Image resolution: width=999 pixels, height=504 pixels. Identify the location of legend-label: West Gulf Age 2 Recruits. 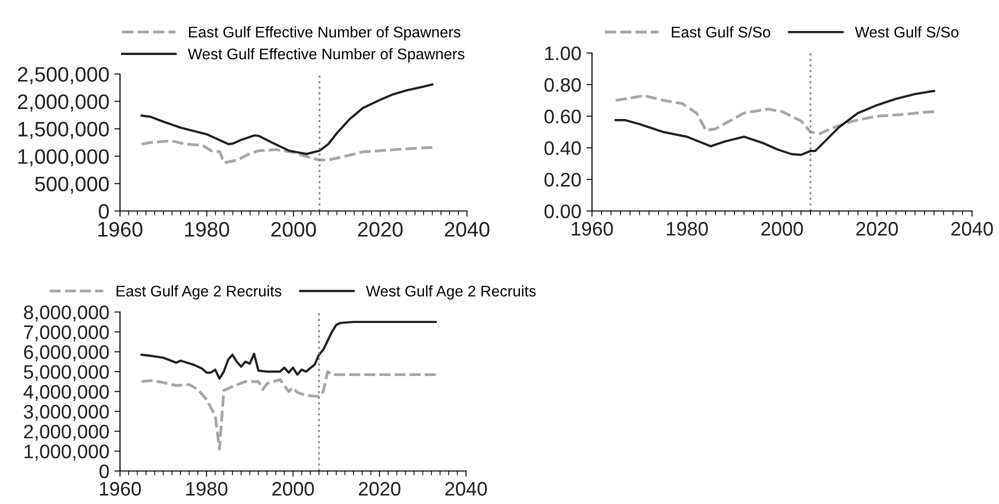
(451, 292).